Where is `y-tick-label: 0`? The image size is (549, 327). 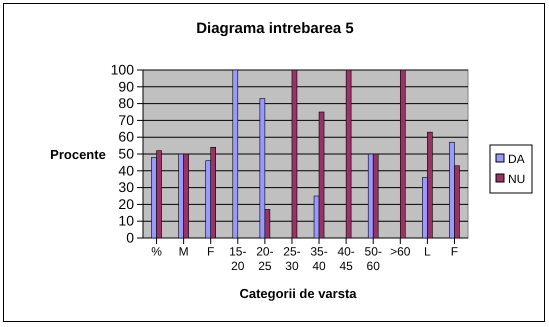 y-tick-label: 0 is located at coordinates (130, 237).